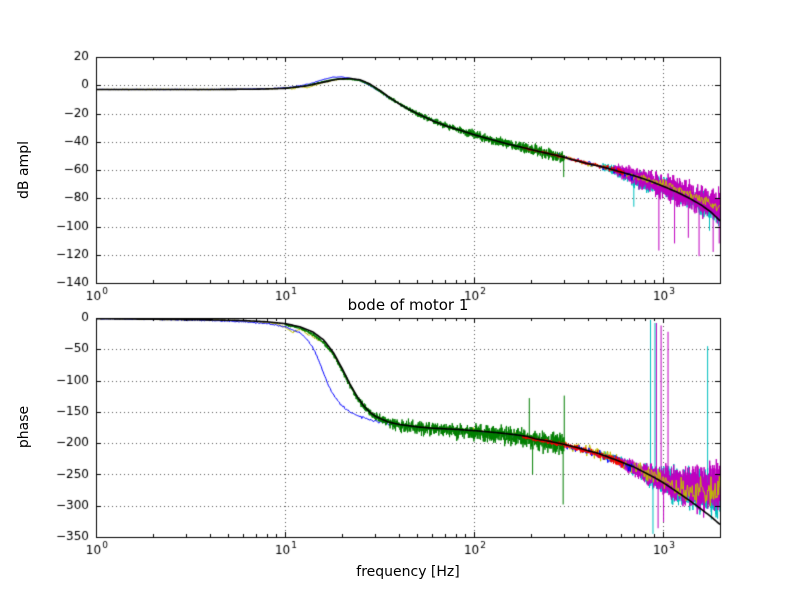 The width and height of the screenshot is (800, 600). What do you see at coordinates (24, 170) in the screenshot?
I see `magnitude-axis-label: dB ampl` at bounding box center [24, 170].